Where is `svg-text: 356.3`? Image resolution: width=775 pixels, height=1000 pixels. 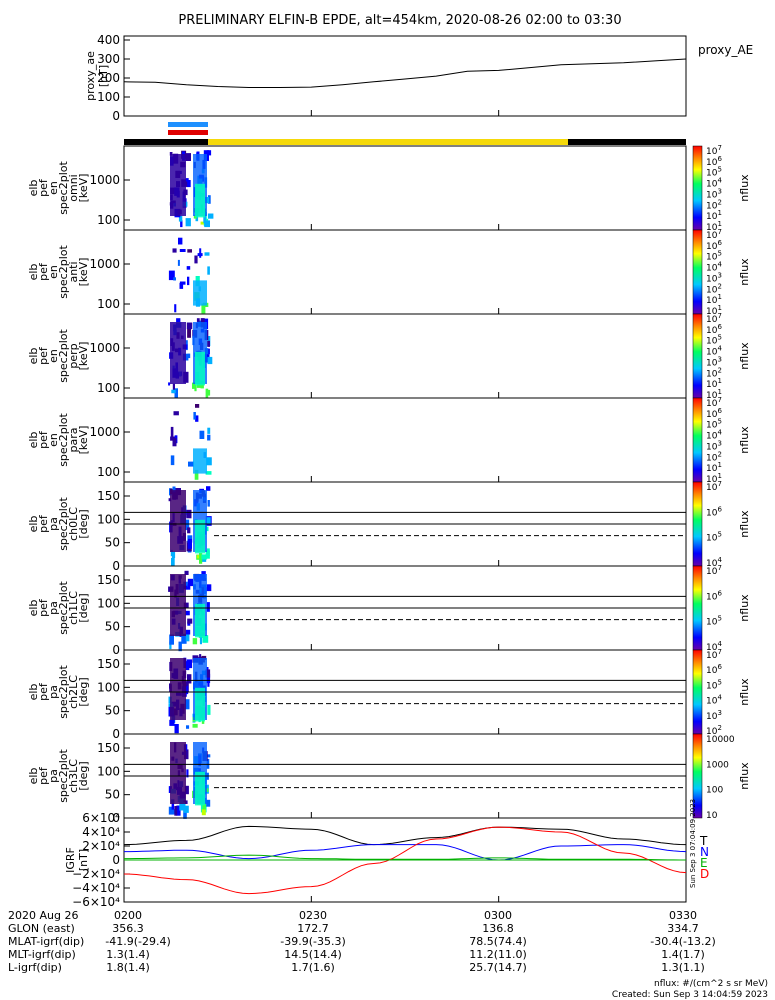
svg-text: 356.3 is located at coordinates (128, 928).